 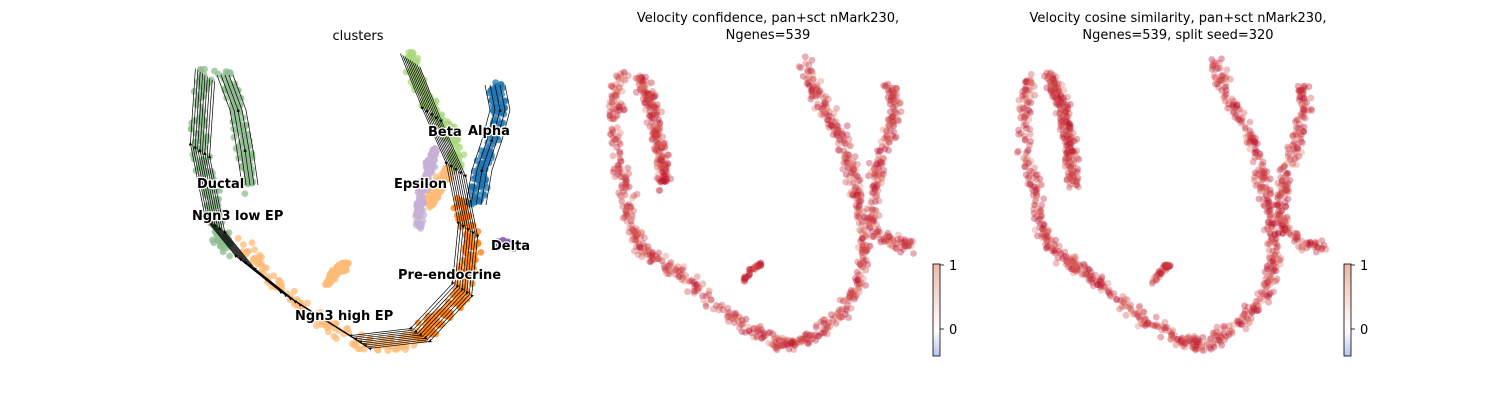 What do you see at coordinates (489, 131) in the screenshot?
I see `cluster-label: Alpha` at bounding box center [489, 131].